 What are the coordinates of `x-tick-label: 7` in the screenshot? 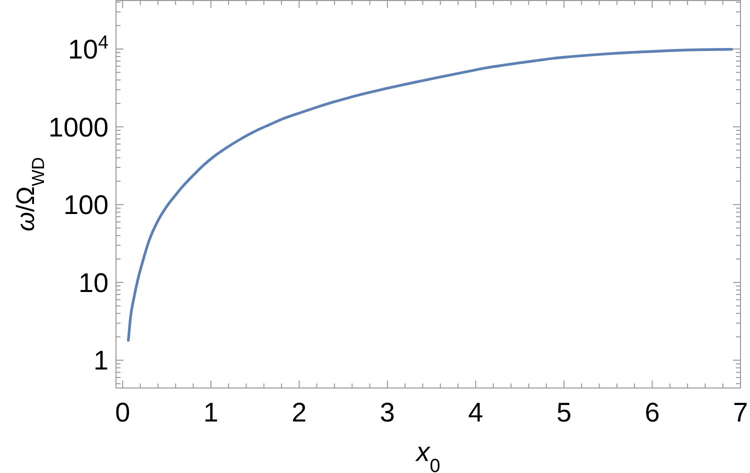 It's located at (740, 413).